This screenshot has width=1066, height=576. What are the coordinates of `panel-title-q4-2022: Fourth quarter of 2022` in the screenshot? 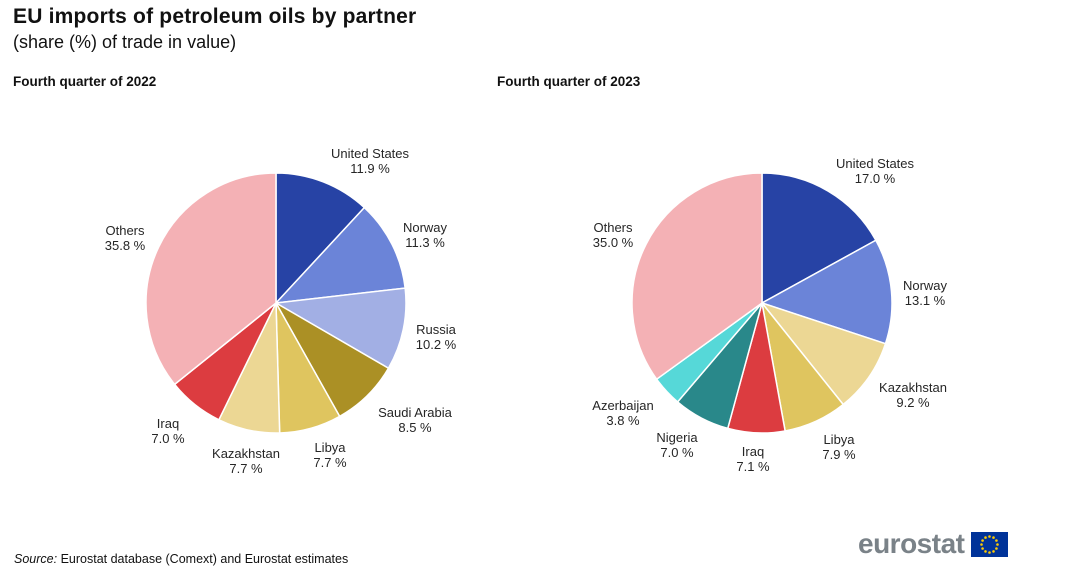 It's located at (85, 81).